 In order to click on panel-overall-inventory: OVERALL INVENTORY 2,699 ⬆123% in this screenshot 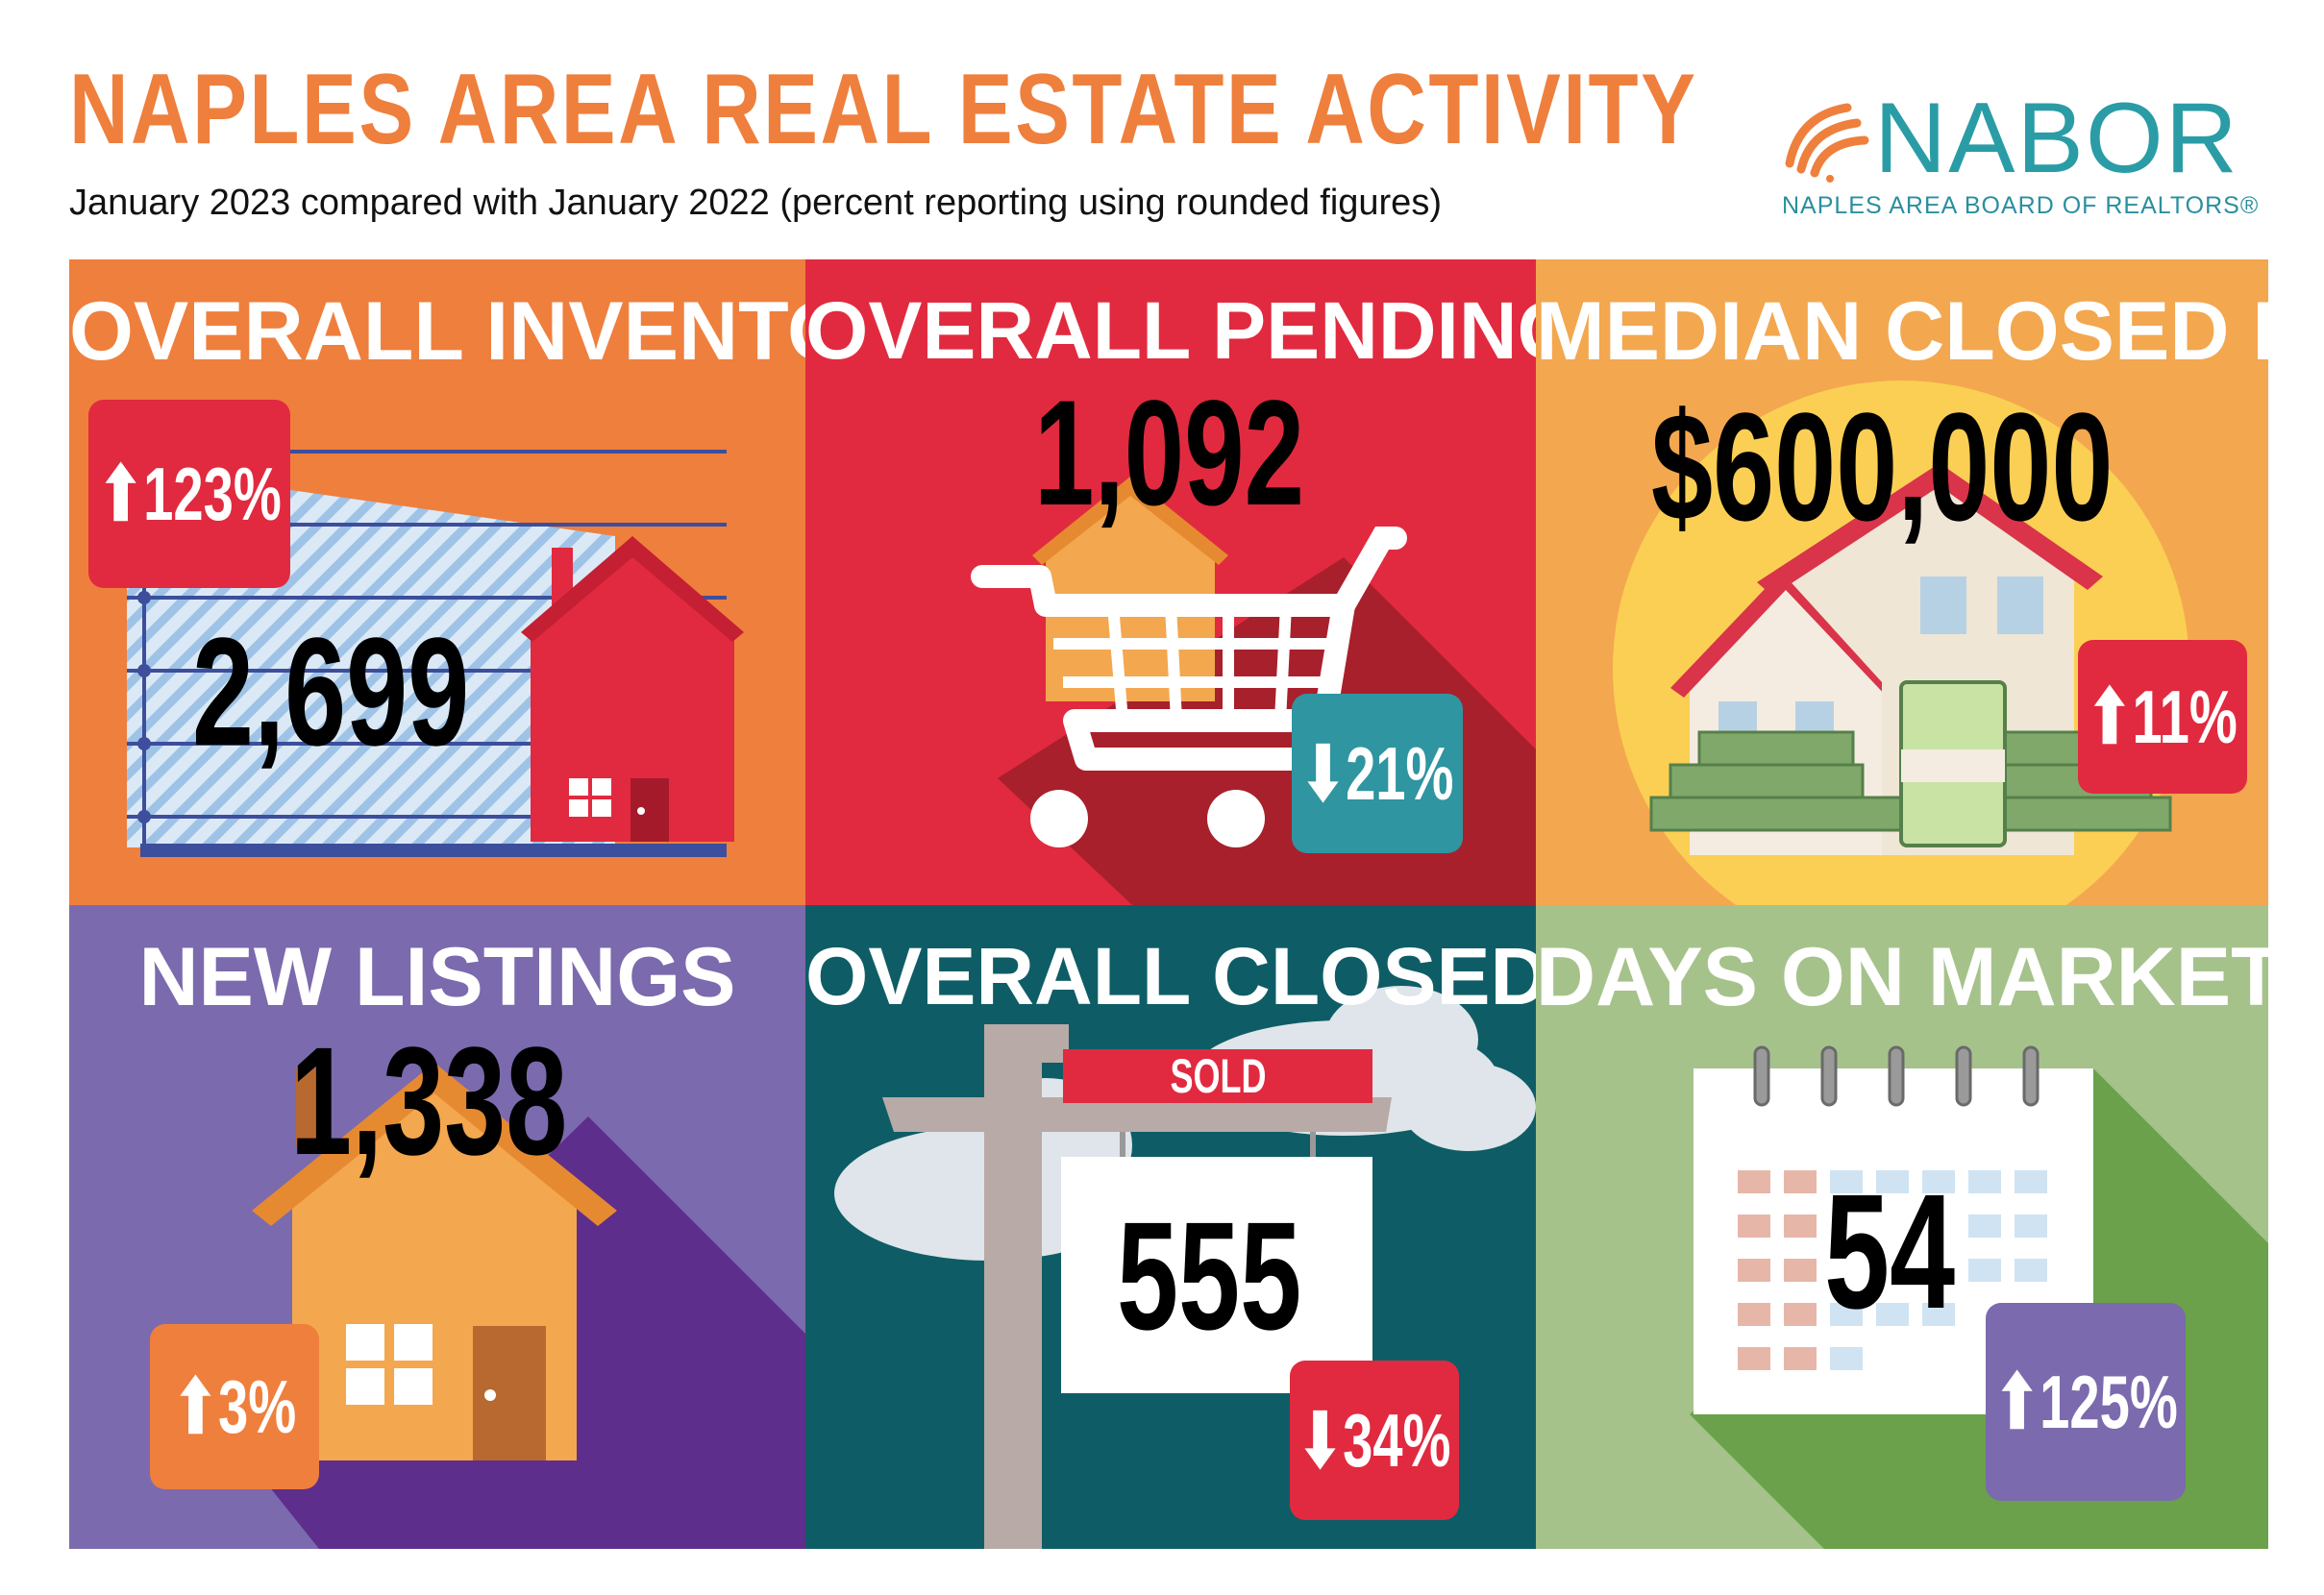, I will do `click(437, 582)`.